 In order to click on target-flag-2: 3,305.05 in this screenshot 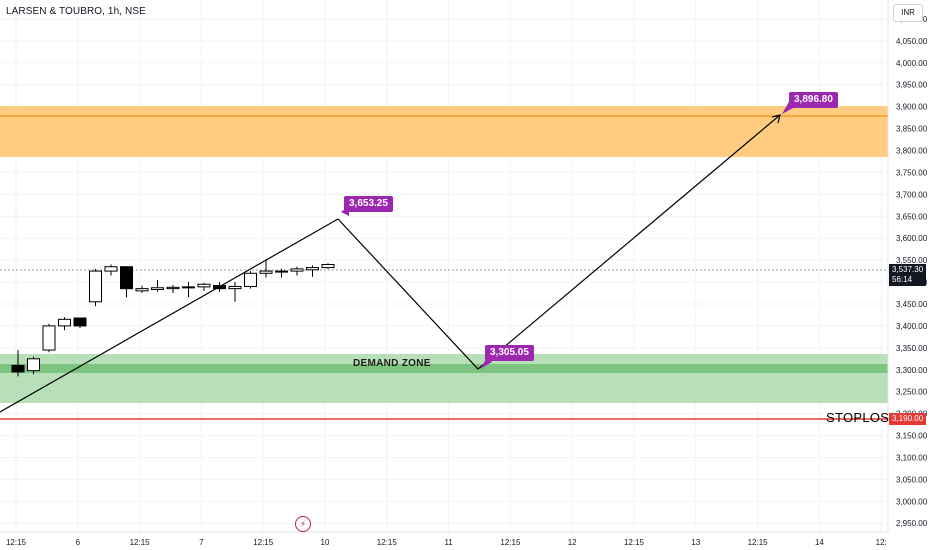, I will do `click(509, 353)`.